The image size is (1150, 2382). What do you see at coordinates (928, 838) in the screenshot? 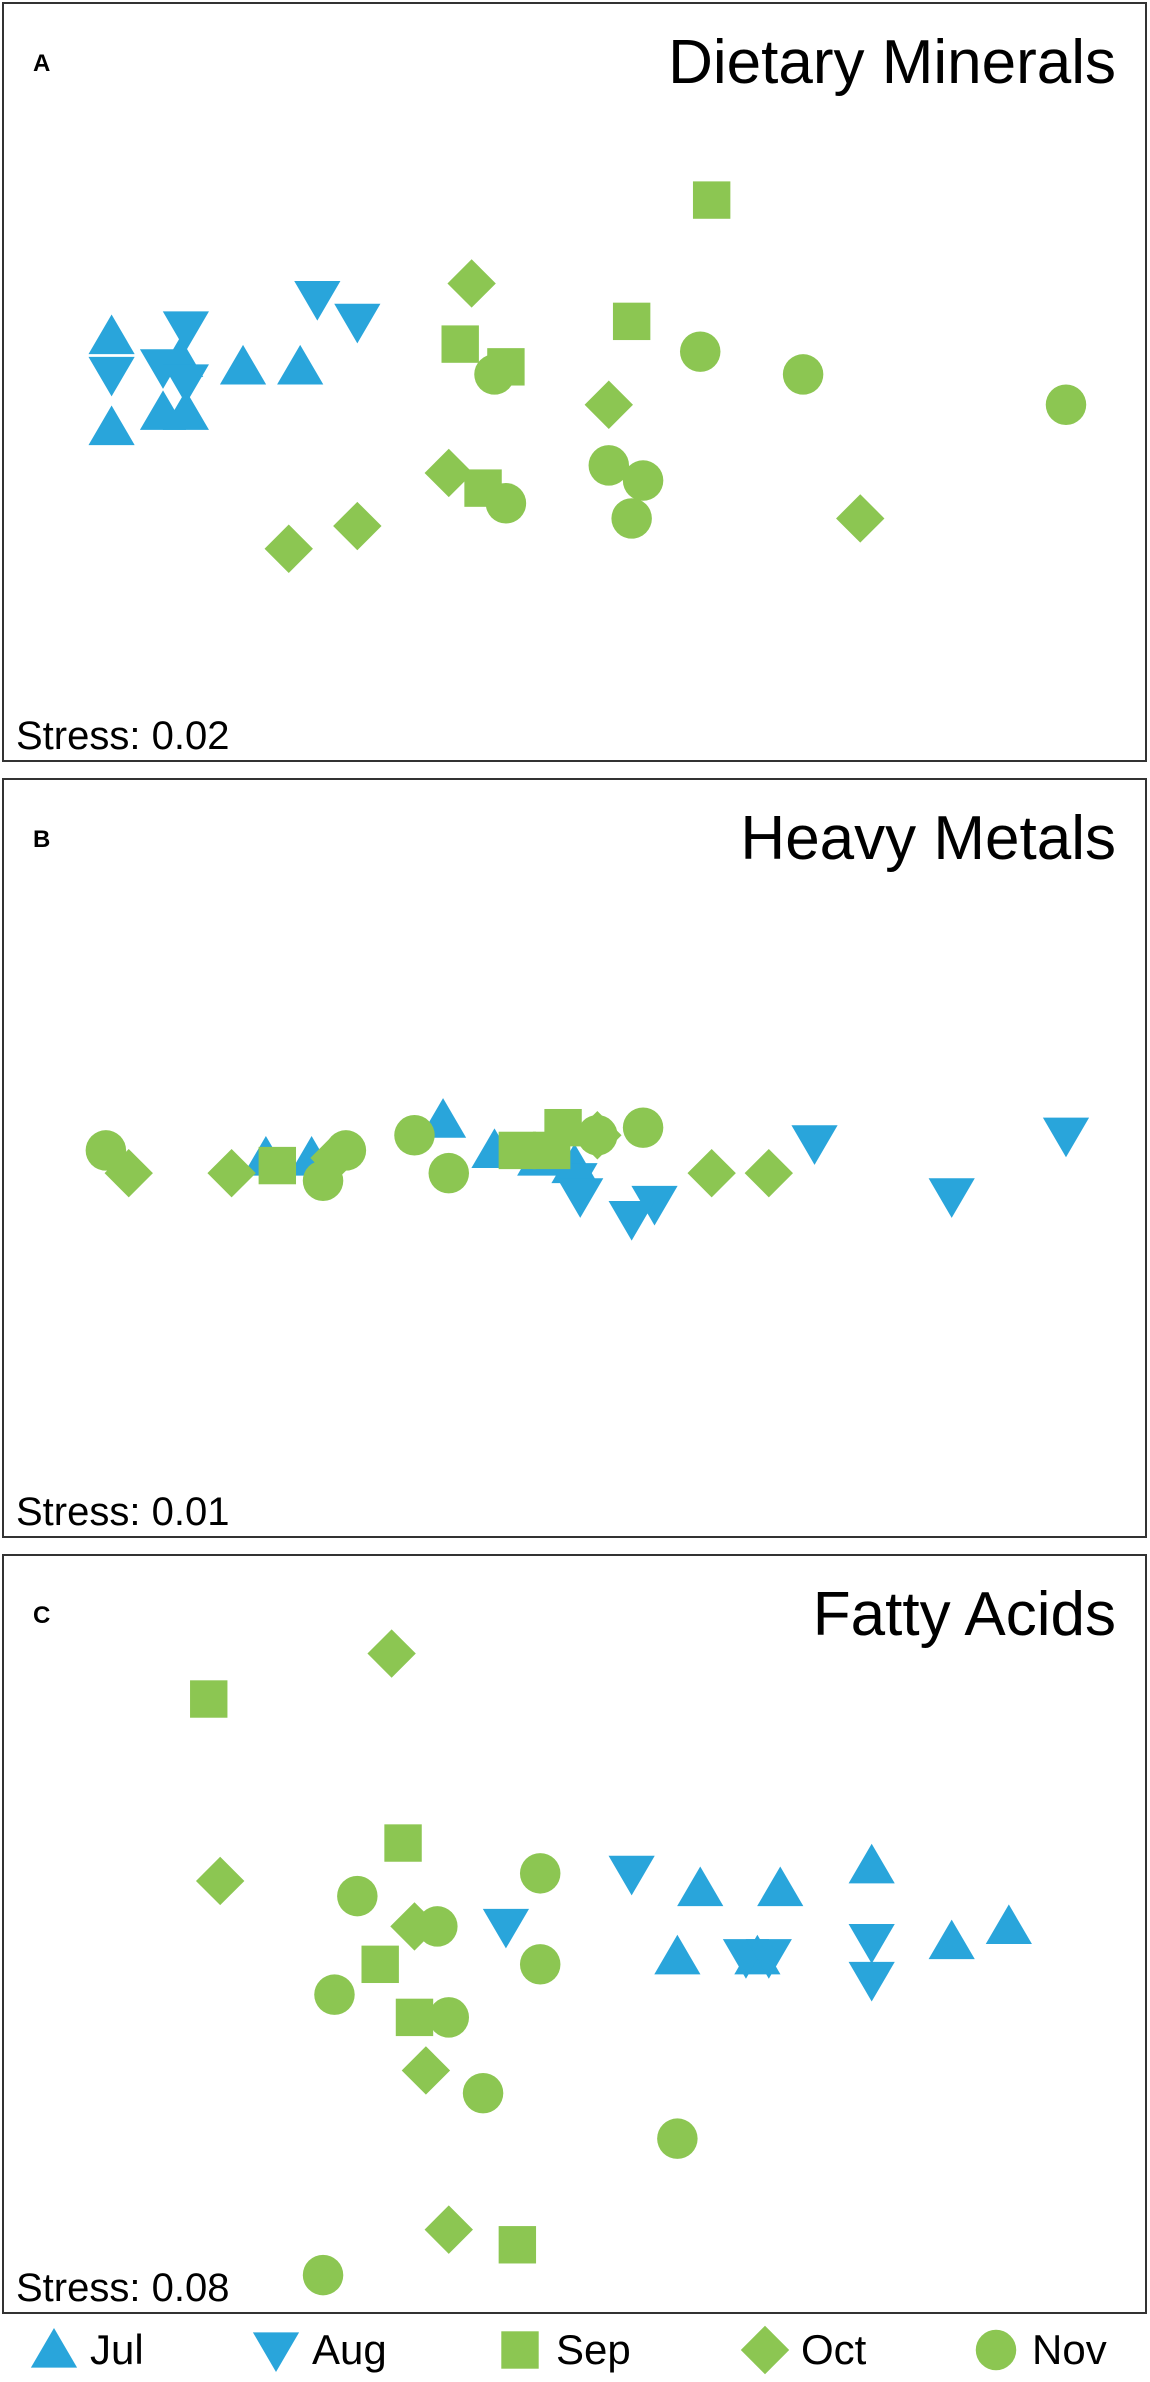
I see `panel-title: Heavy Metals` at bounding box center [928, 838].